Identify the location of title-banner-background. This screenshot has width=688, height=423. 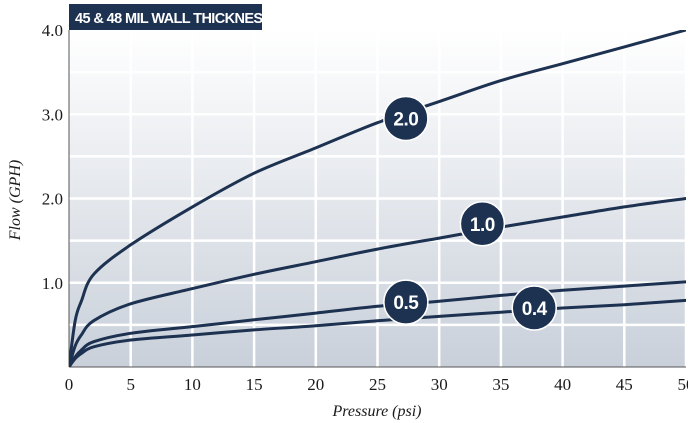
(165, 17).